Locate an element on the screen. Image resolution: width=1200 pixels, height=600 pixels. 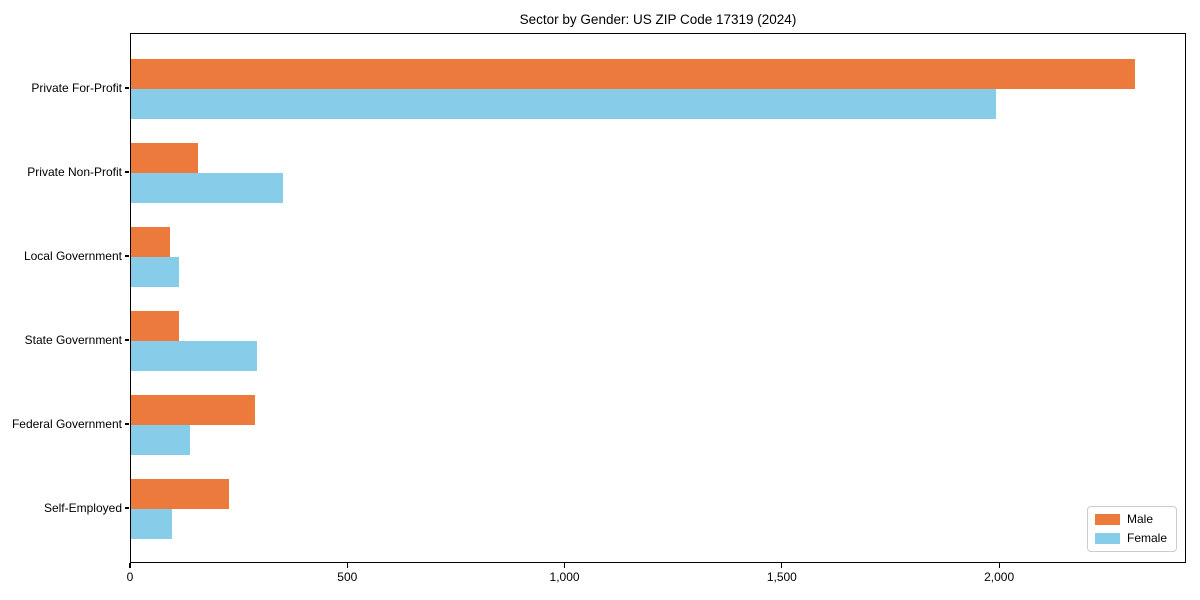
bar-female-federal-government is located at coordinates (160, 440).